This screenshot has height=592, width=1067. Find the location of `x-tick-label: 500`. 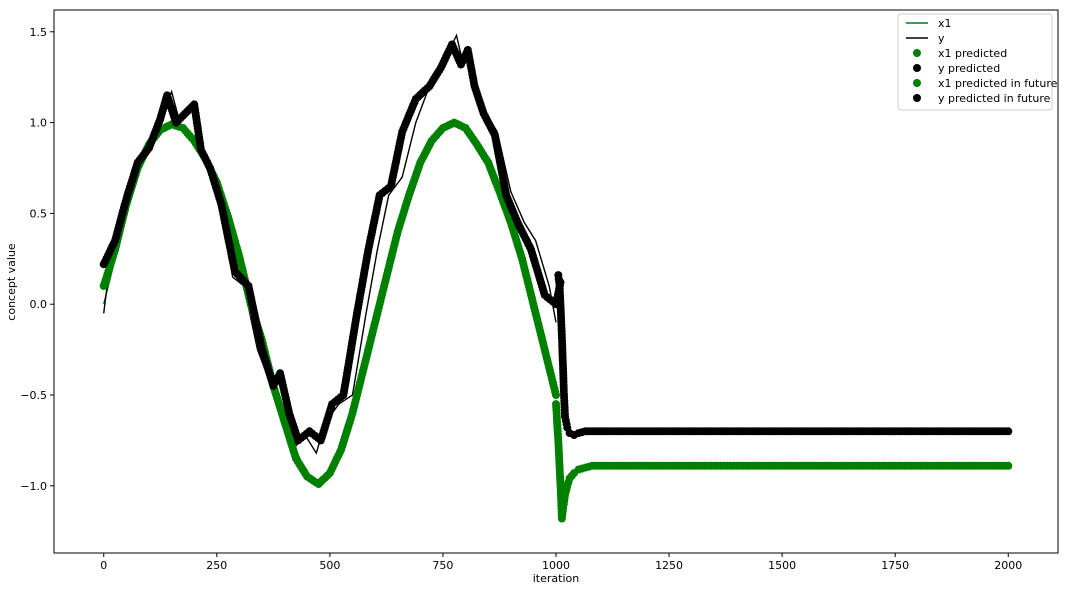

x-tick-label: 500 is located at coordinates (329, 565).